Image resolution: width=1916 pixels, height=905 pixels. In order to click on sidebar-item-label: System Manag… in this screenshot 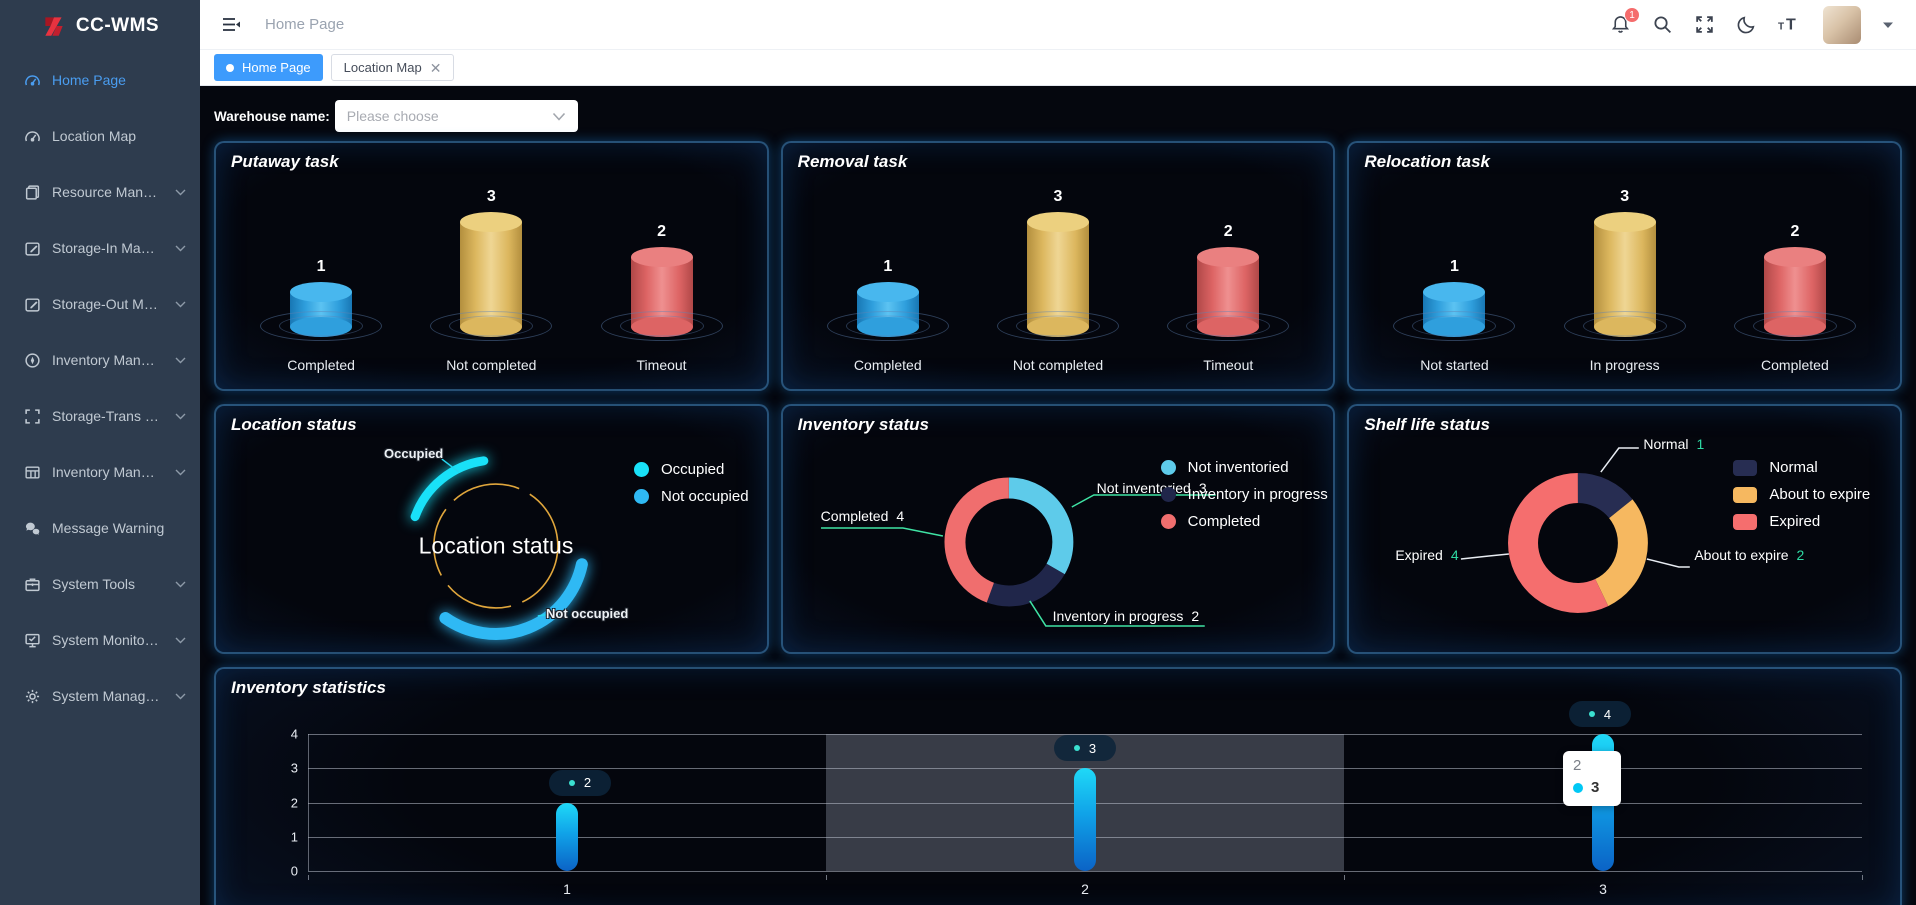, I will do `click(106, 696)`.